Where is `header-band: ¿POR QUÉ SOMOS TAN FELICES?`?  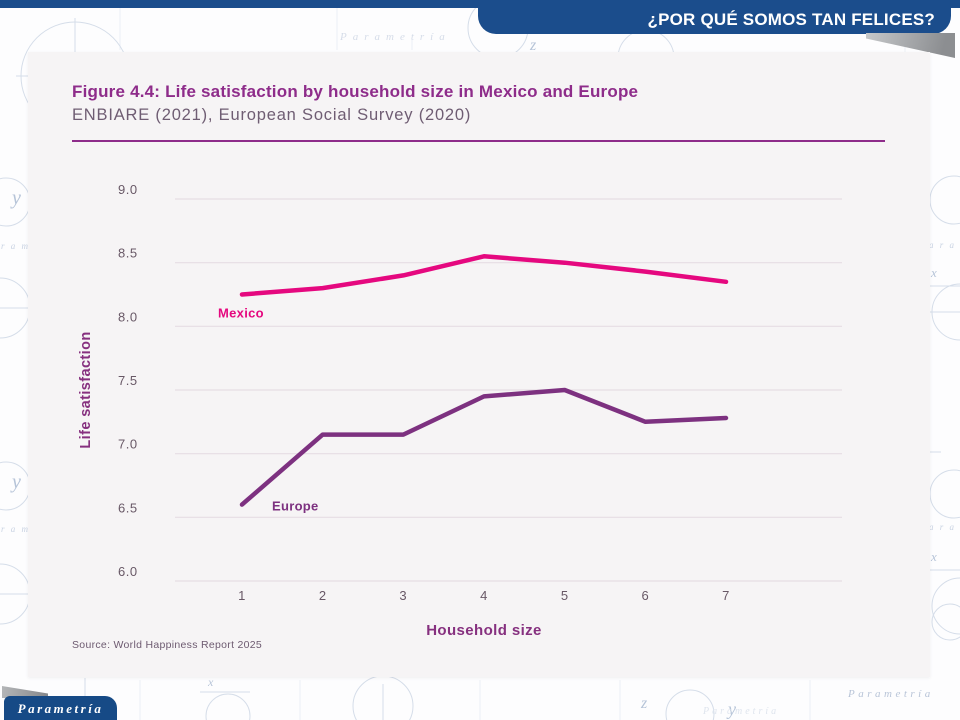
header-band: ¿POR QUÉ SOMOS TAN FELICES? is located at coordinates (714, 17).